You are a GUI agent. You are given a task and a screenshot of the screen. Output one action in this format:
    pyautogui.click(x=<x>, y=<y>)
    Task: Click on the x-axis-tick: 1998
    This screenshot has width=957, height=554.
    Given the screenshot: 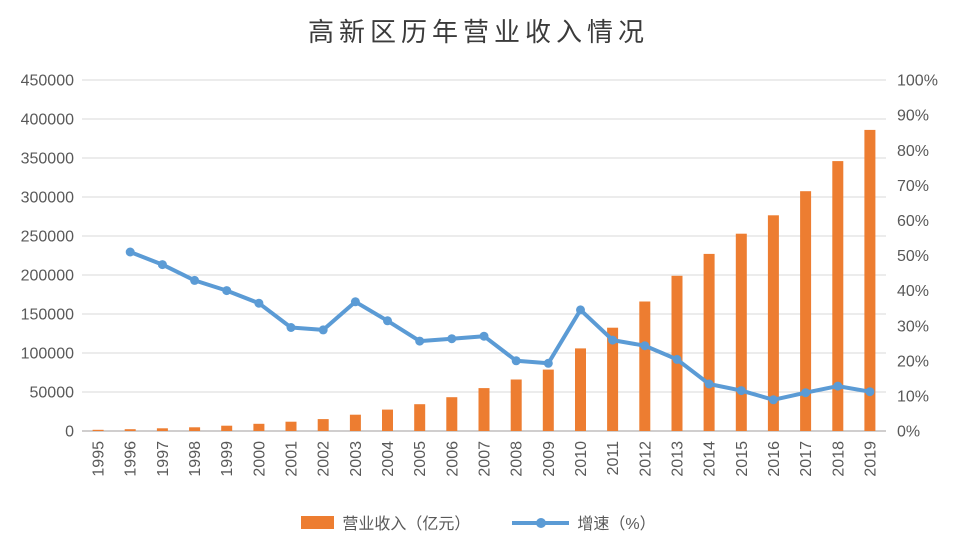 What is the action you would take?
    pyautogui.click(x=195, y=459)
    